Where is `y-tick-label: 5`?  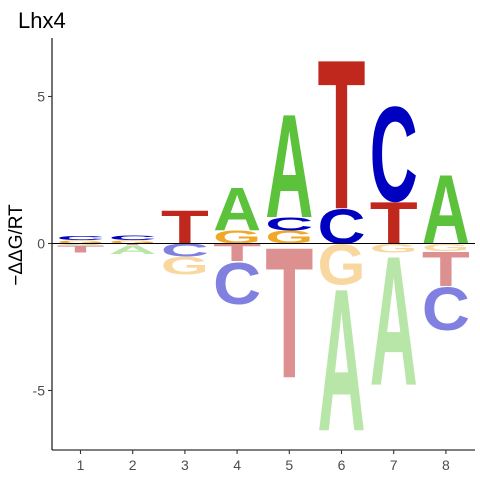 y-tick-label: 5 is located at coordinates (41, 97).